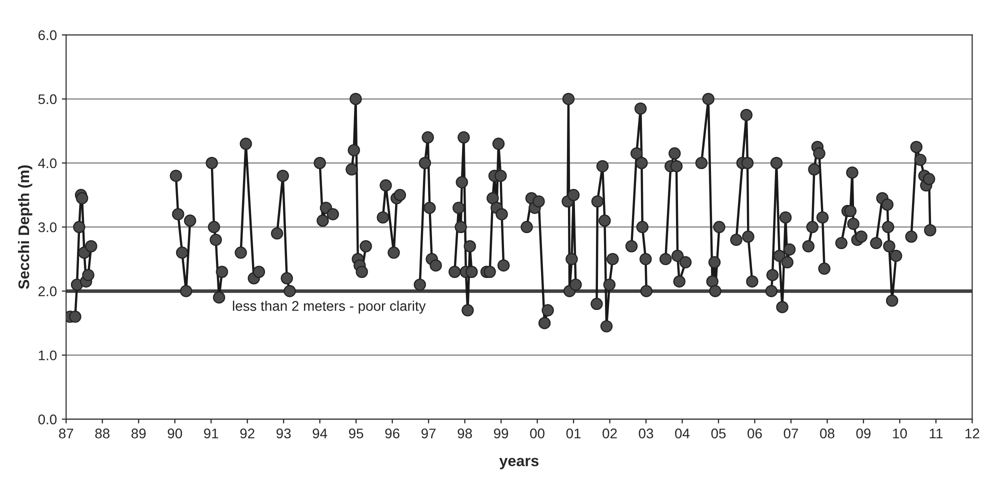 The image size is (987, 499). What do you see at coordinates (791, 433) in the screenshot?
I see `x-tick-label: 07` at bounding box center [791, 433].